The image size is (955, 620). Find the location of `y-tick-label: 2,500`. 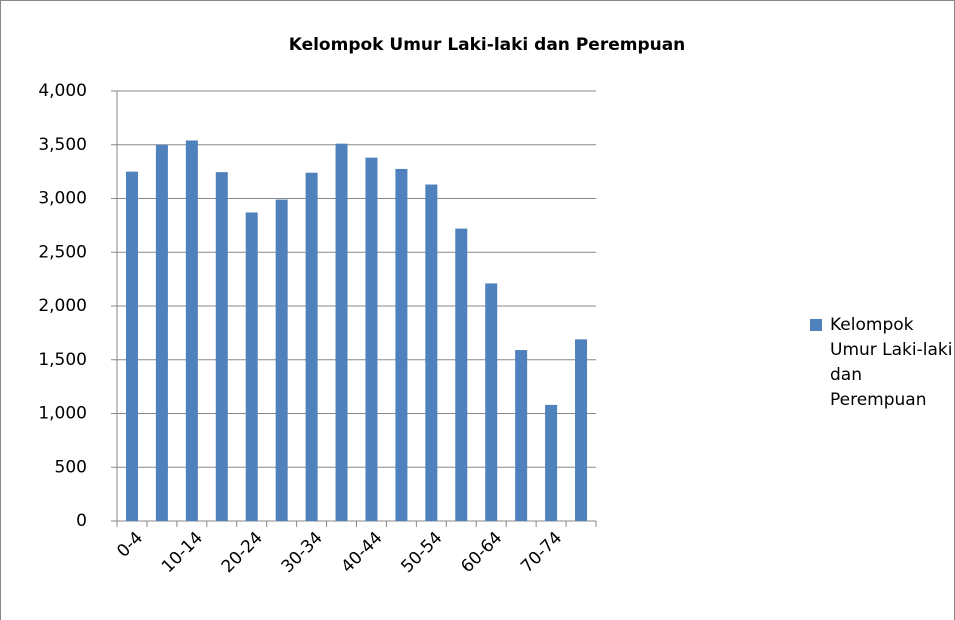

y-tick-label: 2,500 is located at coordinates (62, 252).